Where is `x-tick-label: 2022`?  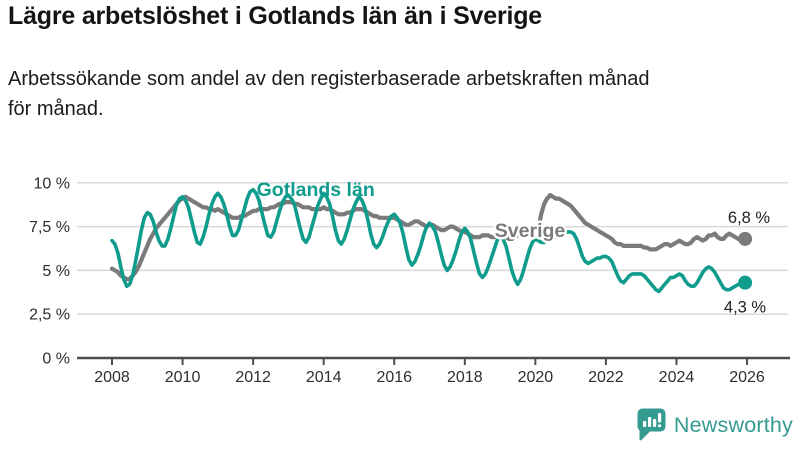 x-tick-label: 2022 is located at coordinates (606, 377).